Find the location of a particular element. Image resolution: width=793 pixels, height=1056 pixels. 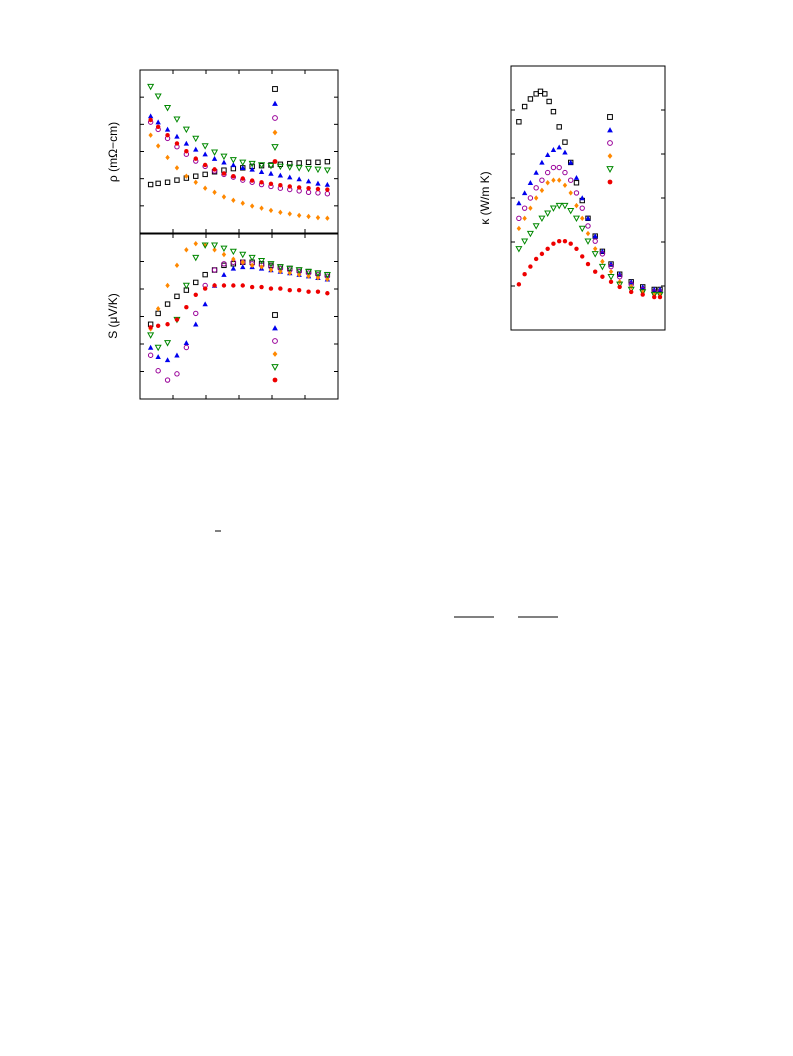

thermopower-panel: S (μV/K) is located at coordinates (222, 316).